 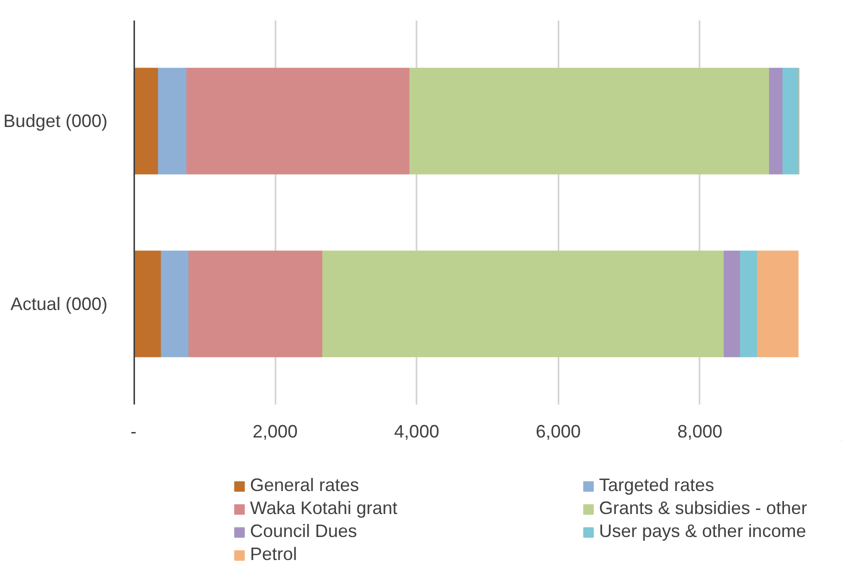 What do you see at coordinates (274, 554) in the screenshot?
I see `legend-label: Petrol` at bounding box center [274, 554].